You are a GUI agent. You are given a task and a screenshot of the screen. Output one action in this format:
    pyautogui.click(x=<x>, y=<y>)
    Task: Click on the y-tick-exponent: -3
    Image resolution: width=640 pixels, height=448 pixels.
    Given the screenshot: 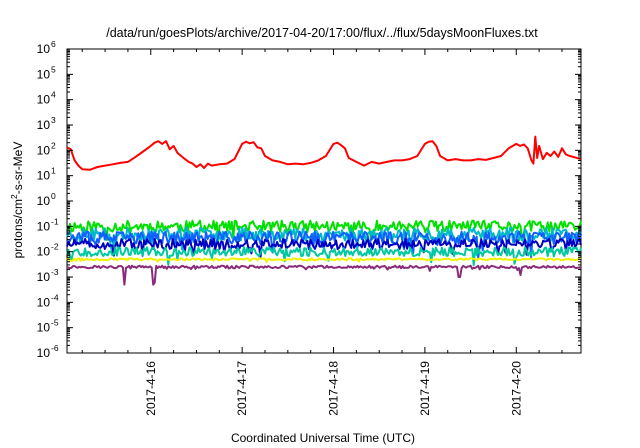 What is the action you would take?
    pyautogui.click(x=55, y=272)
    